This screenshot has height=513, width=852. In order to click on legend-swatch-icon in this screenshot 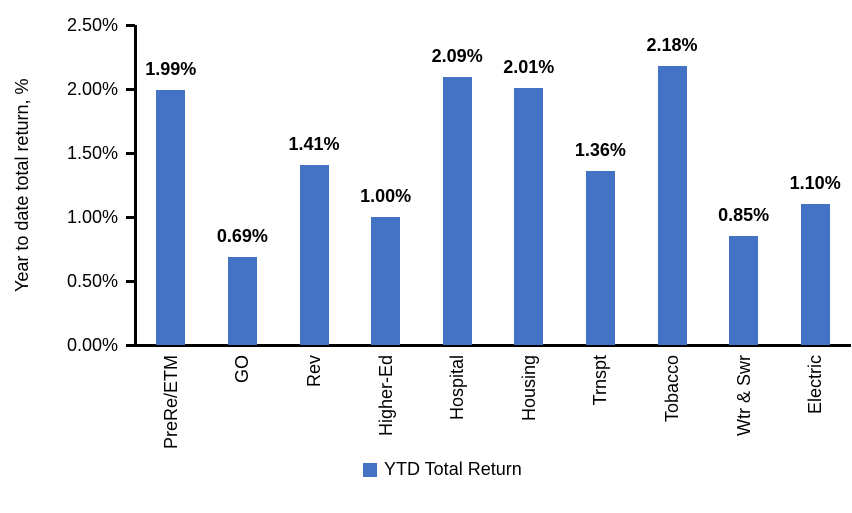, I will do `click(370, 469)`.